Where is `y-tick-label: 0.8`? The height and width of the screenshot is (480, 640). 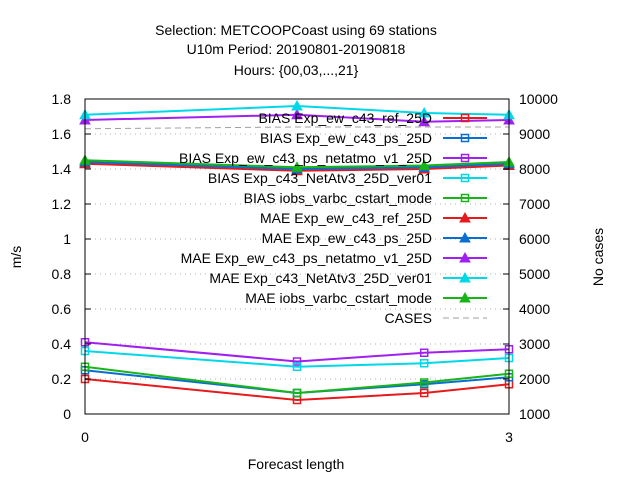
y-tick-label: 0.8 is located at coordinates (62, 274).